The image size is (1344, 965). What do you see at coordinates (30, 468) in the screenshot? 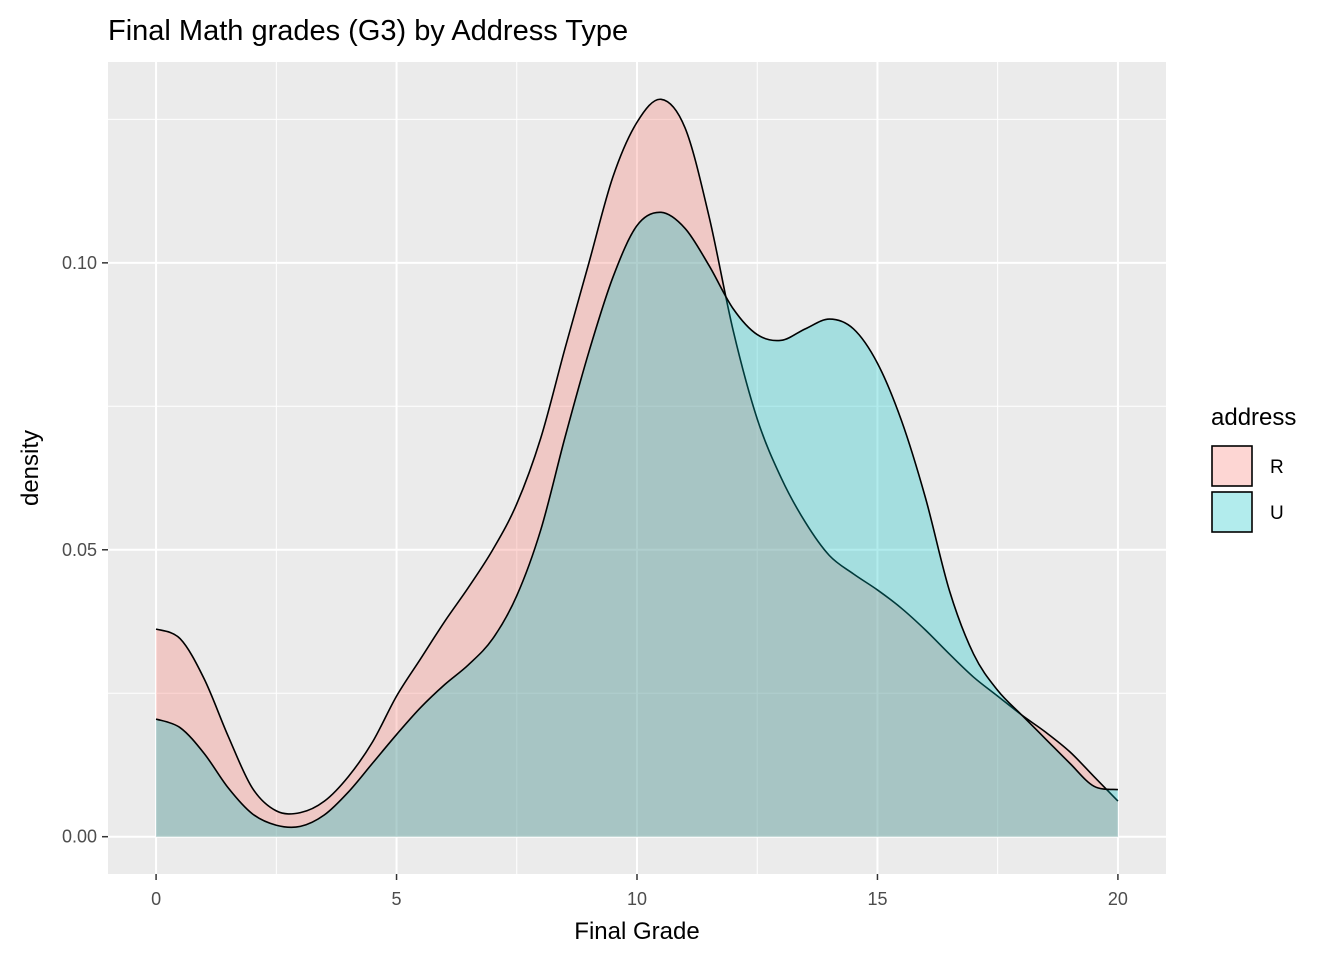
I see `y-axis-title: density` at bounding box center [30, 468].